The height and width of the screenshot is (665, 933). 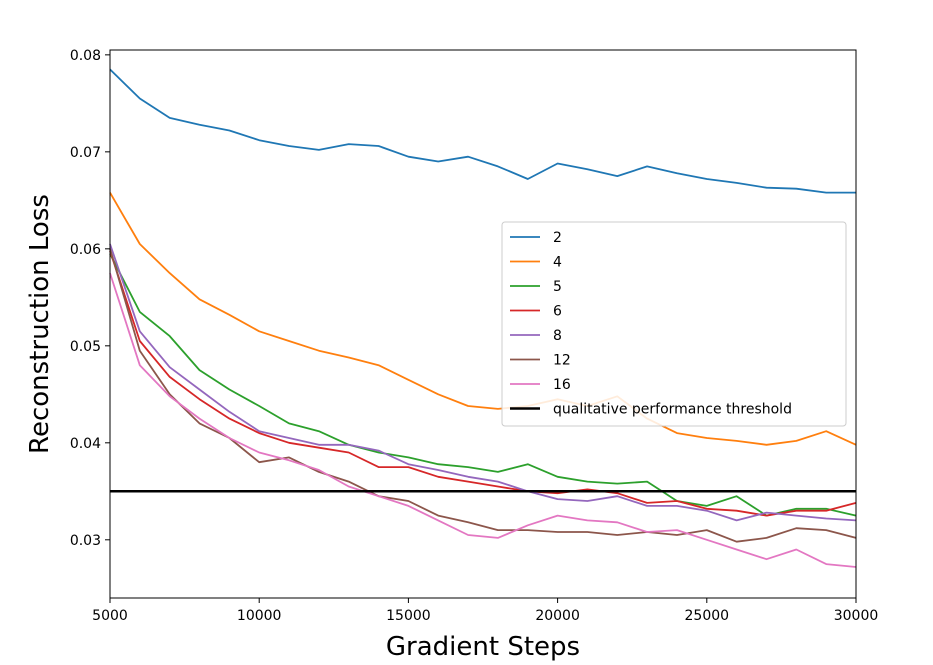 What do you see at coordinates (85, 56) in the screenshot?
I see `y-tick-label: 0.08` at bounding box center [85, 56].